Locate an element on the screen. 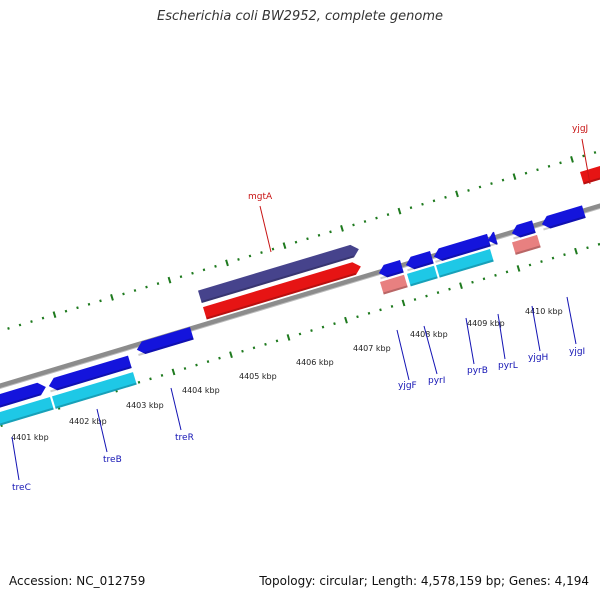 The width and height of the screenshot is (600, 600). gene-label-yjgF: yjgF is located at coordinates (407, 386).